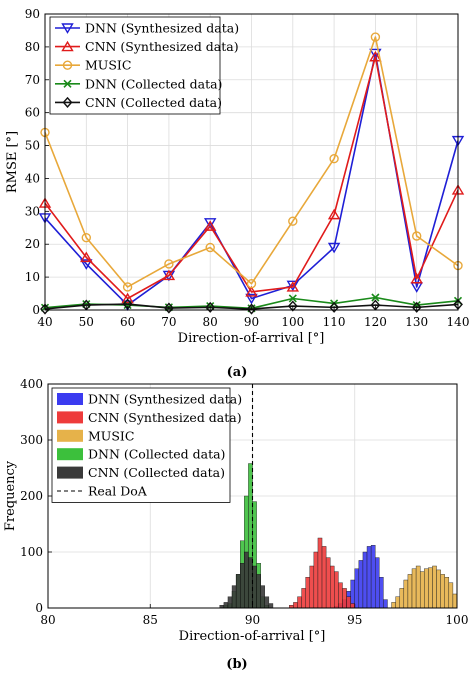 The height and width of the screenshot is (675, 474). I want to click on panel-a-xtick-label: 60, so click(127, 322).